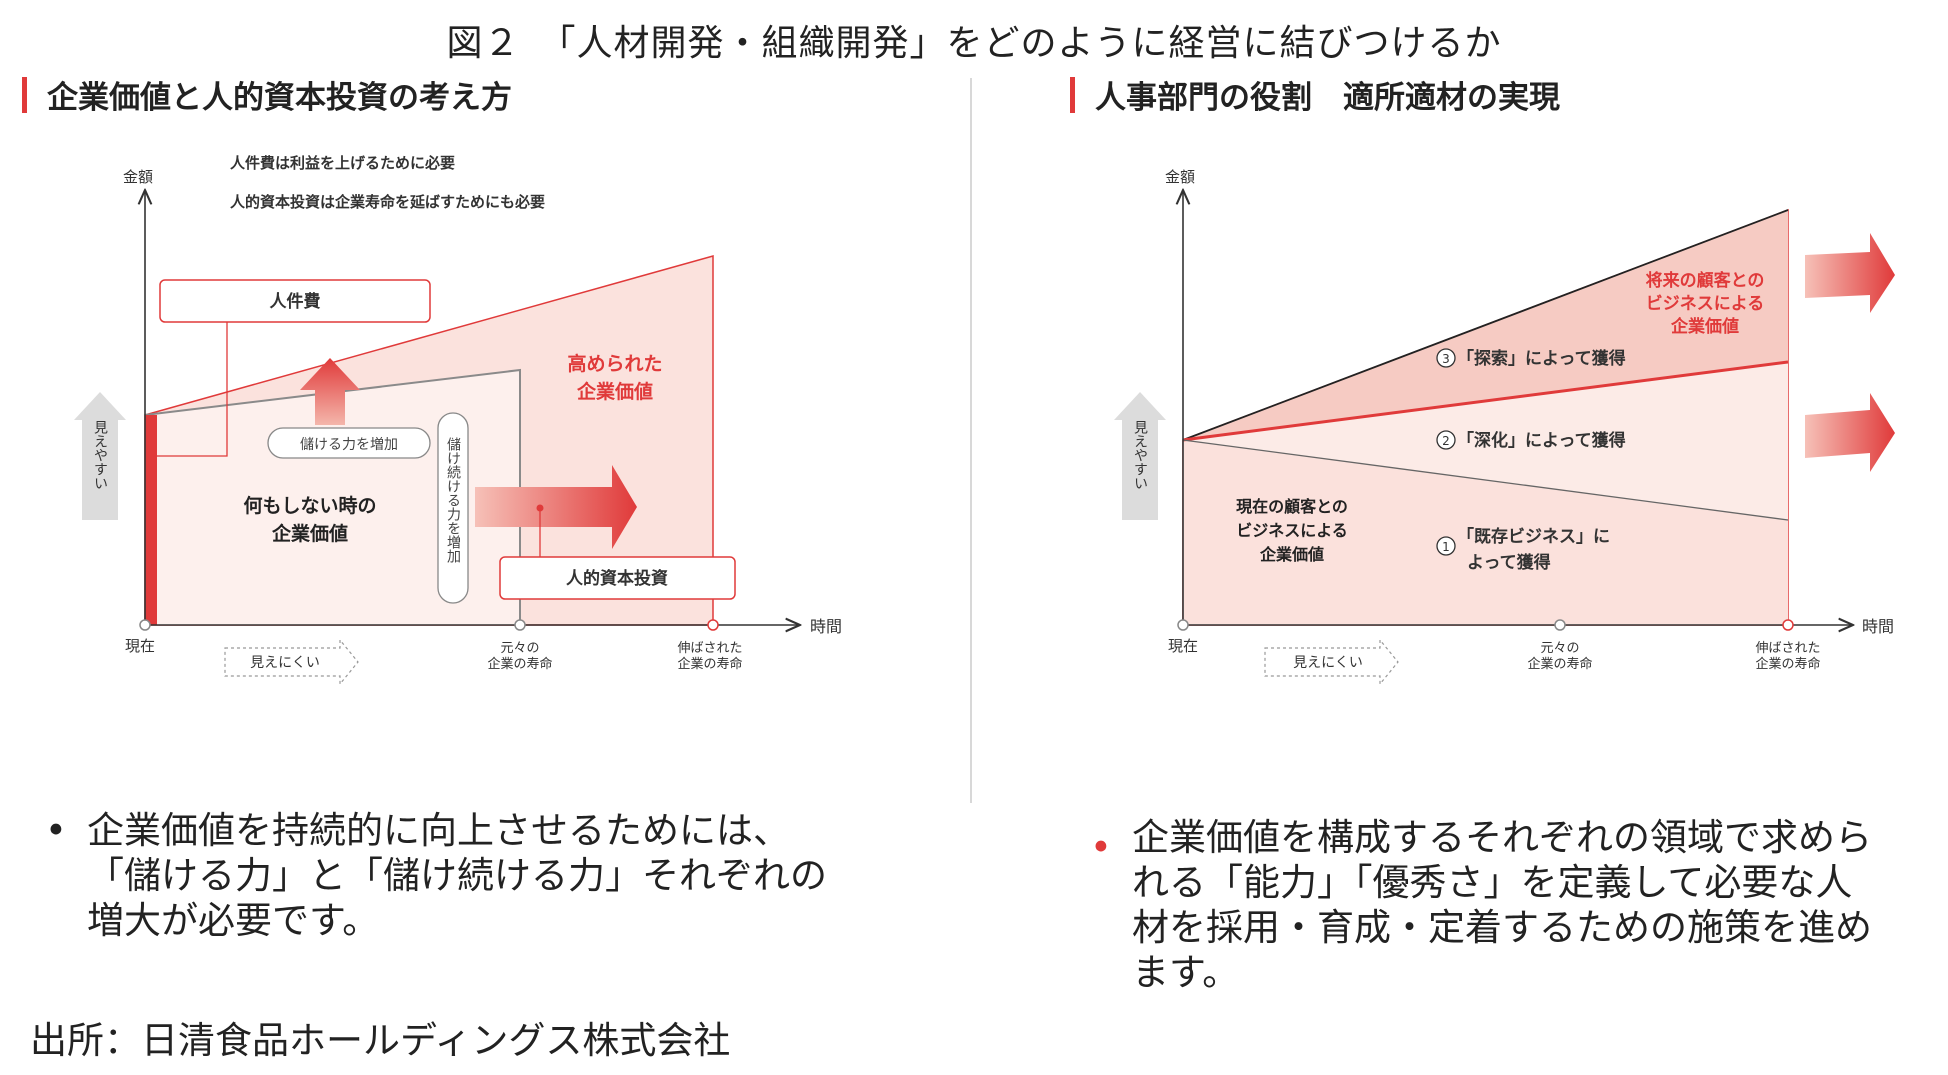 The width and height of the screenshot is (1948, 1075). I want to click on personnel-cost-label: 人件費, so click(295, 301).